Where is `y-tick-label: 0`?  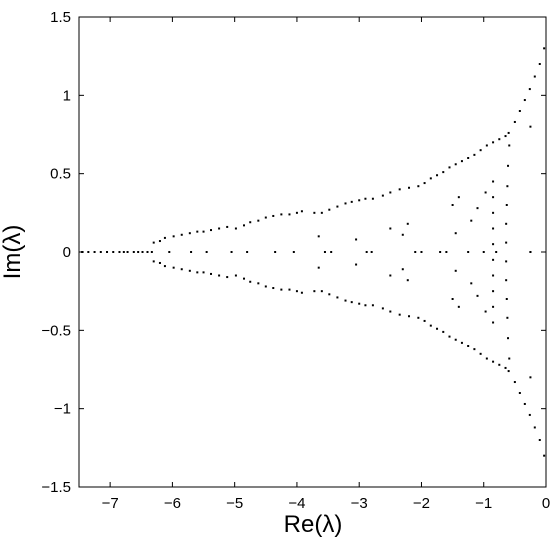
y-tick-label: 0 is located at coordinates (67, 252).